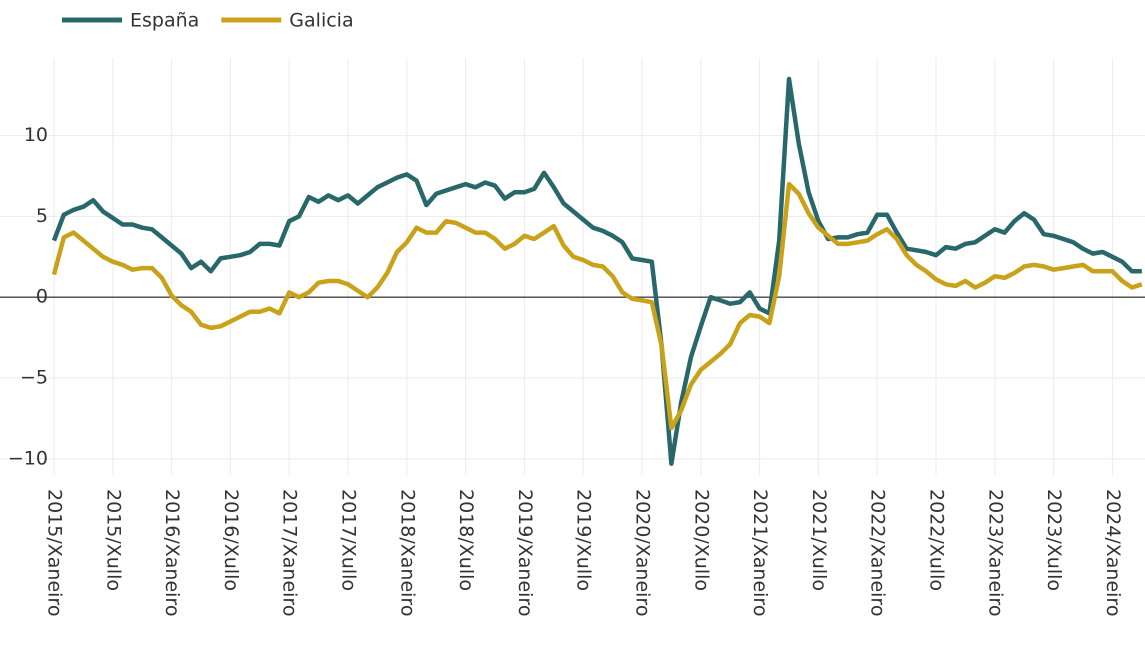 The height and width of the screenshot is (646, 1145). What do you see at coordinates (290, 552) in the screenshot?
I see `x-tick-label: 2017/Xaneiro` at bounding box center [290, 552].